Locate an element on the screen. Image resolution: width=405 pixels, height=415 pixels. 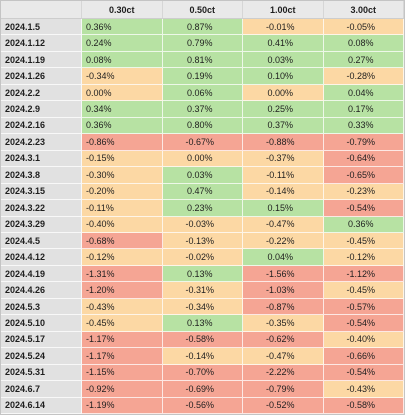
row-label-date: 2024.6.14 is located at coordinates (41, 405).